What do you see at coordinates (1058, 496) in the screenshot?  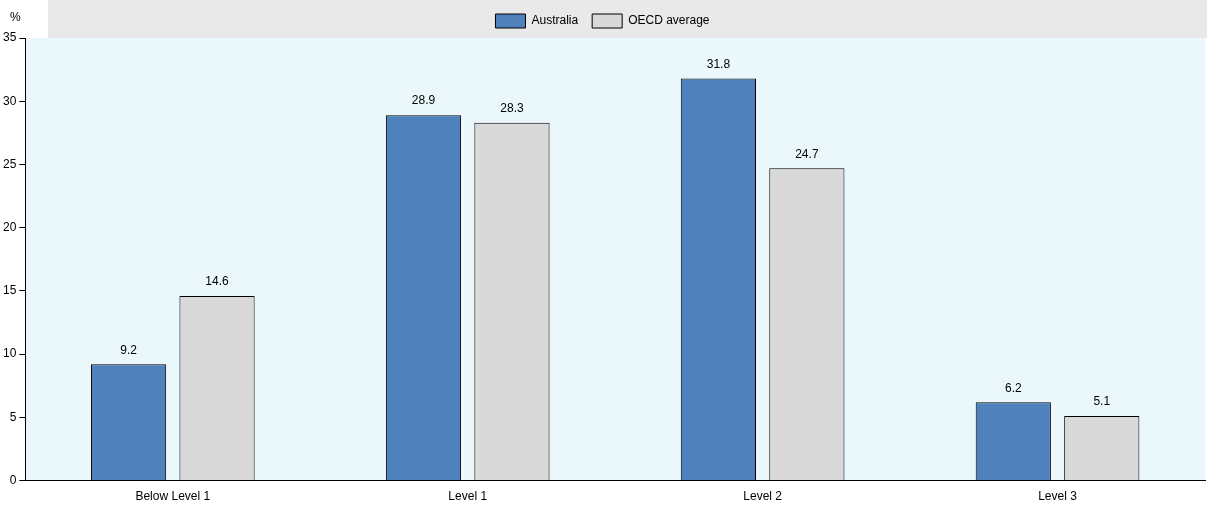 I see `x-tick-label: Level 3` at bounding box center [1058, 496].